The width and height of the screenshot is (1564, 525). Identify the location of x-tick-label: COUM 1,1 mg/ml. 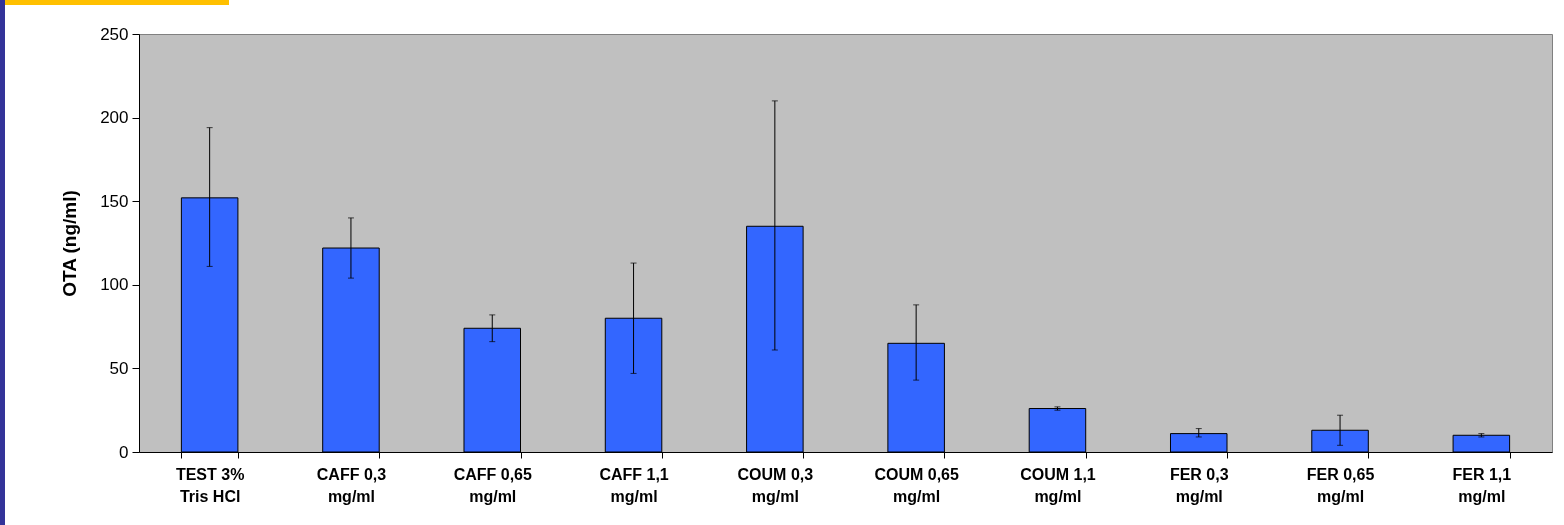
(1058, 485).